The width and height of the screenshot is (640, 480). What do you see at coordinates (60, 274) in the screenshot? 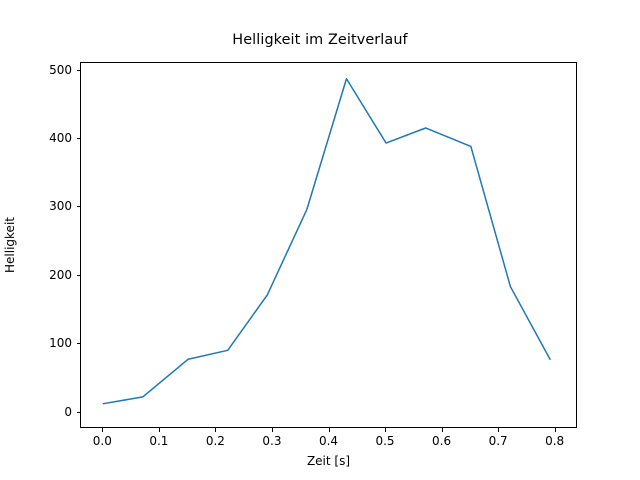
I see `y-tick-label: 200` at bounding box center [60, 274].